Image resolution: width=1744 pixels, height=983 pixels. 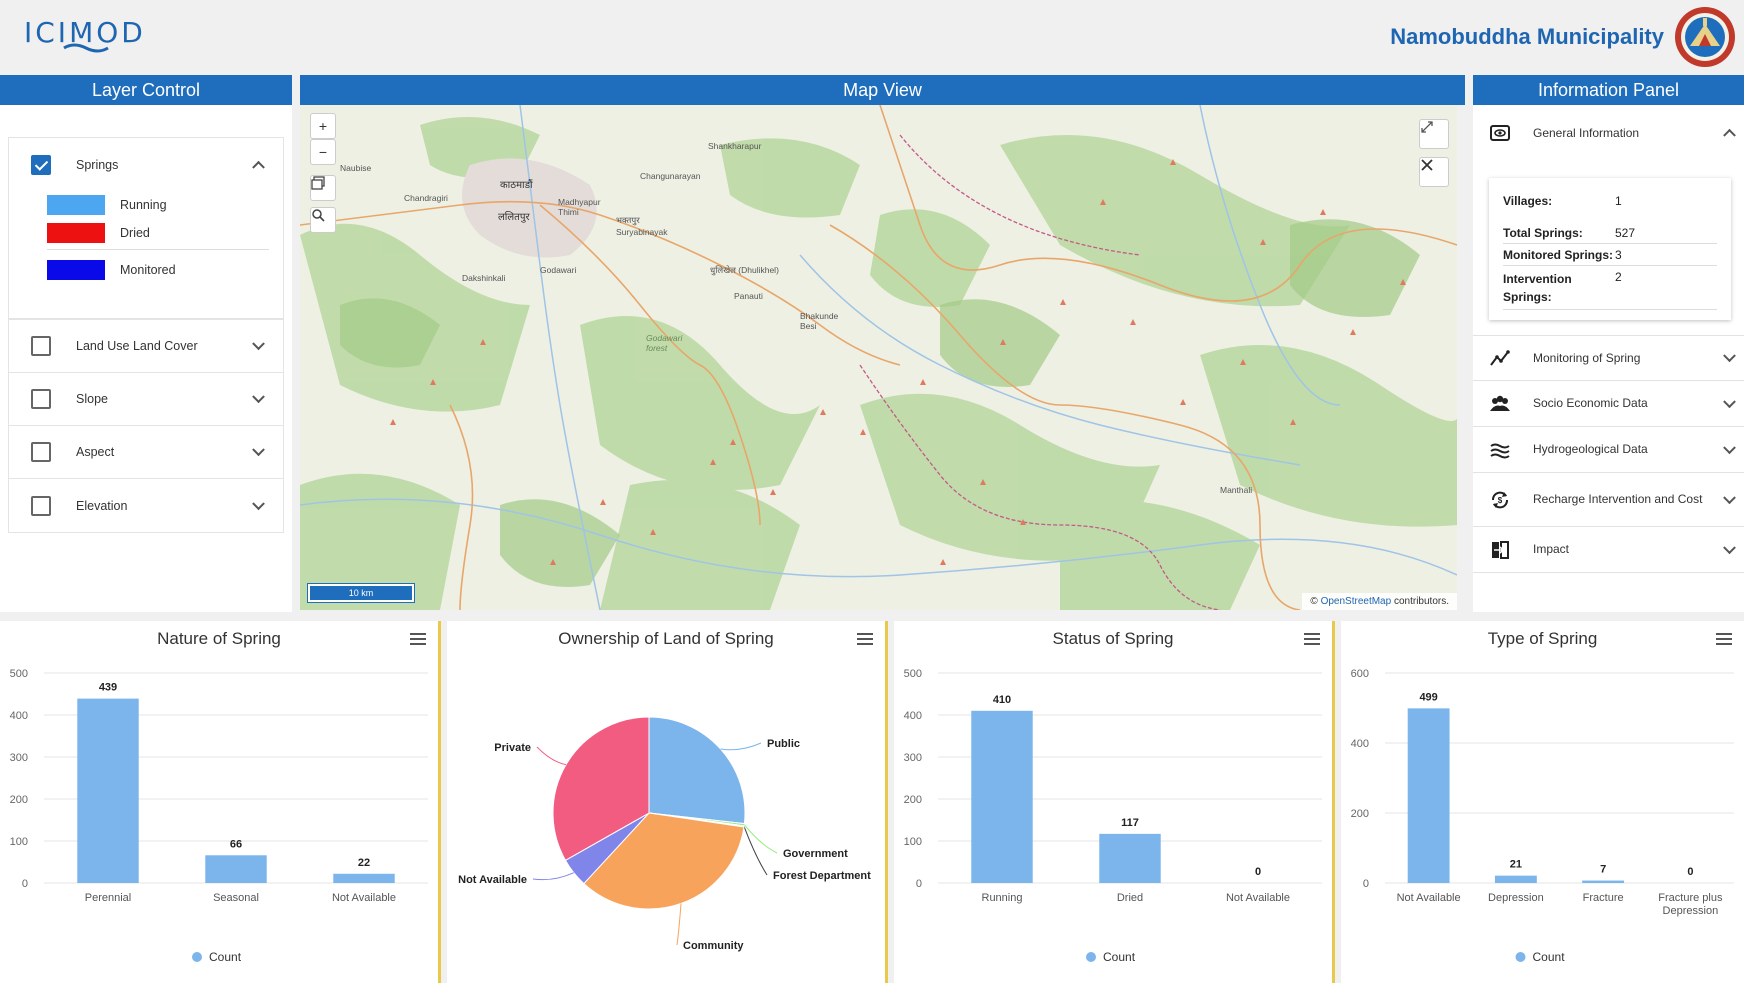 I want to click on chevron-up-icon, so click(x=258, y=167).